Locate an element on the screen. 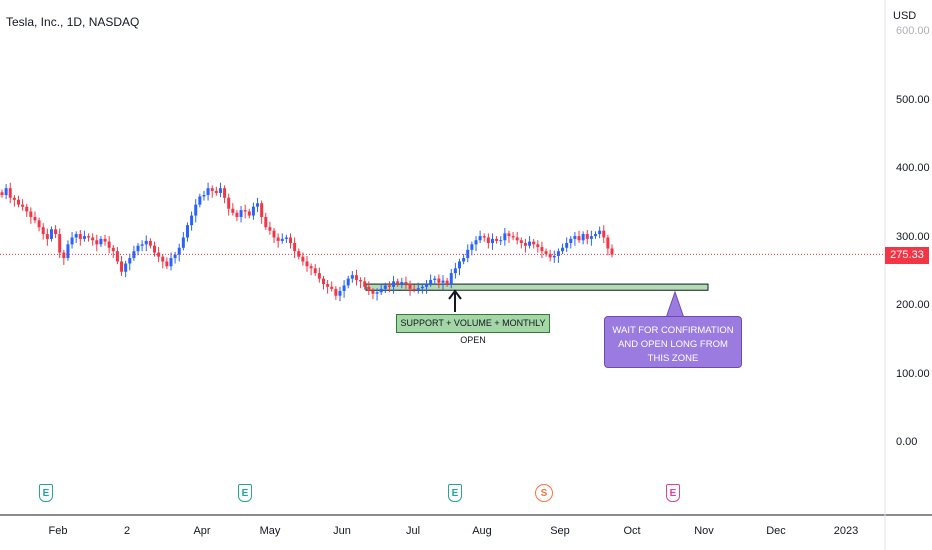  time-tick: 2023 is located at coordinates (846, 531).